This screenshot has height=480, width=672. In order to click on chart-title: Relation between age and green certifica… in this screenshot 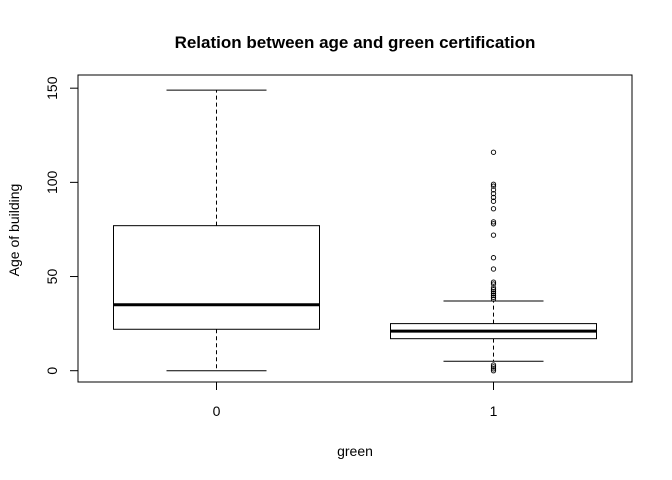, I will do `click(355, 42)`.